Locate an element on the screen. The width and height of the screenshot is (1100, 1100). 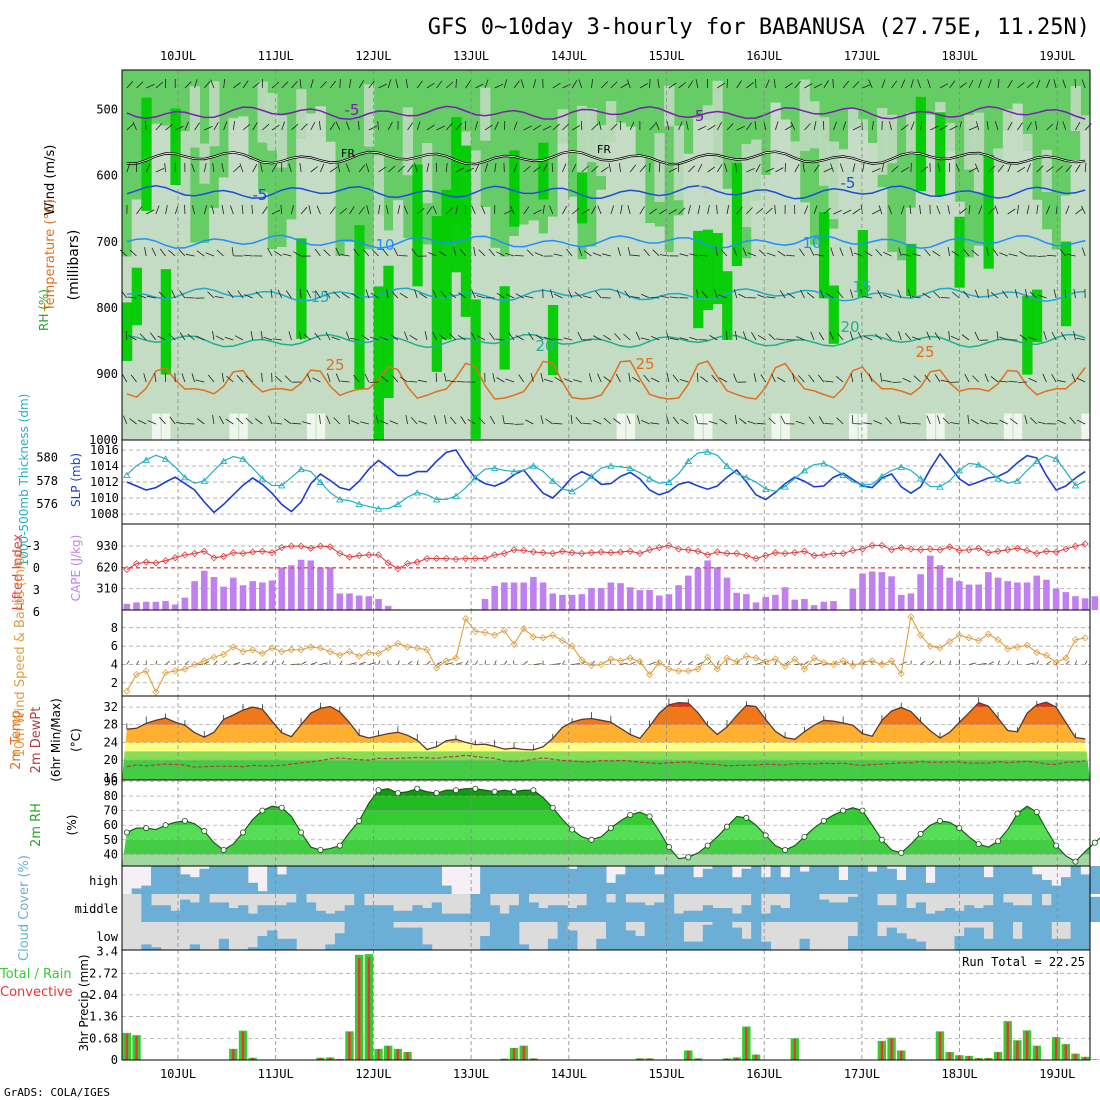
thickness-tick-label: 576 is located at coordinates (47, 504).